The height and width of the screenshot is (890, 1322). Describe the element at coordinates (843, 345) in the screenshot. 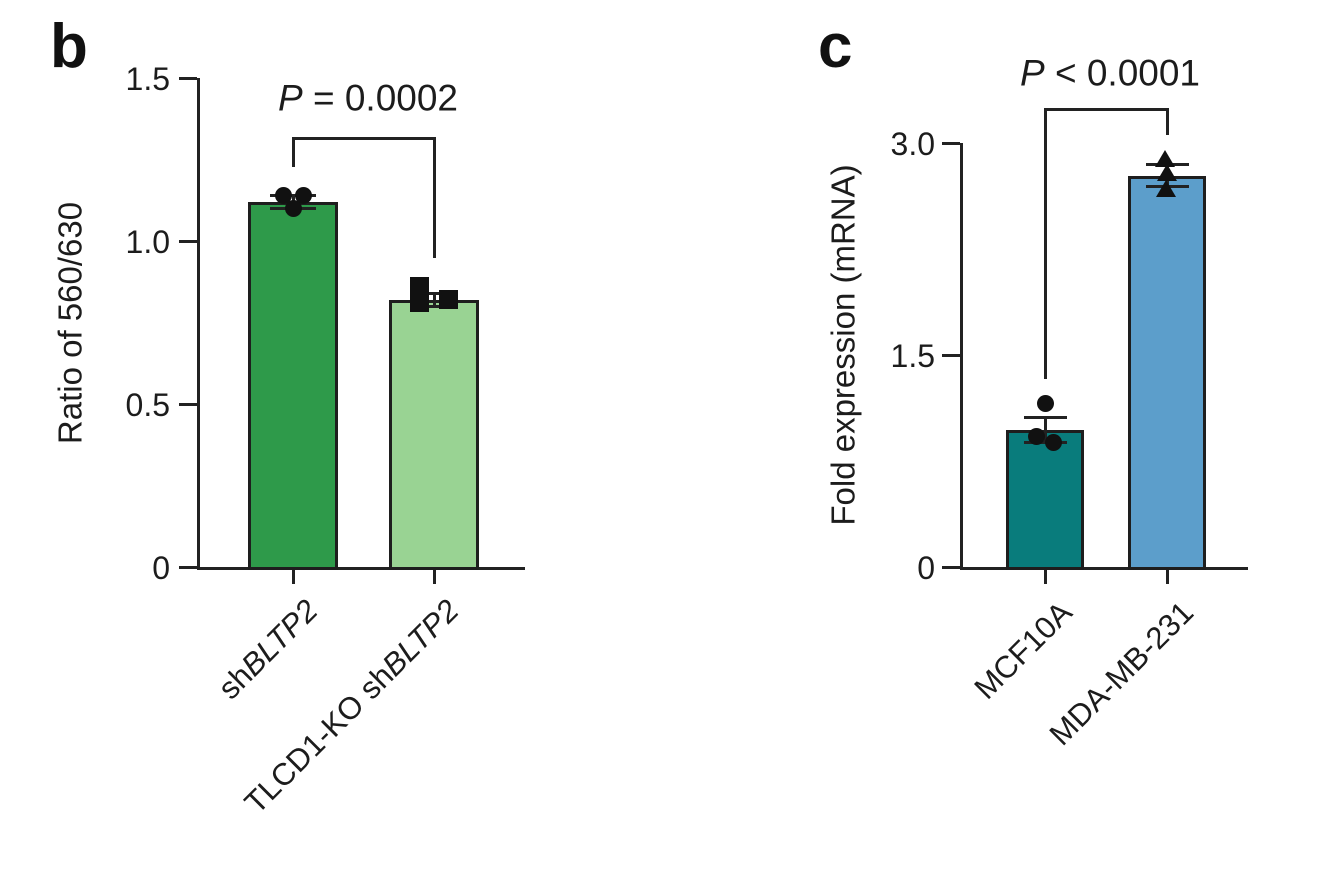

I see `y-axis-title-c: Fold expression (mRNA)` at that location.